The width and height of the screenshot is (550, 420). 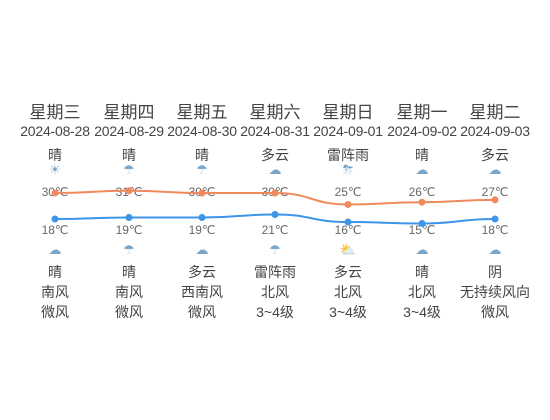 What do you see at coordinates (202, 131) in the screenshot?
I see `date-label: 2024-08-30` at bounding box center [202, 131].